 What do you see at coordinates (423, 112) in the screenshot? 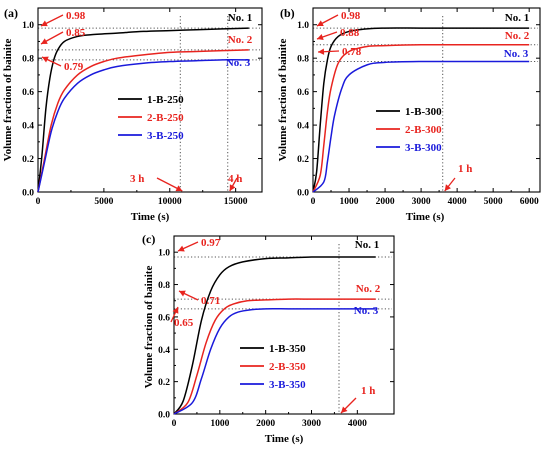
I see `legend-entry: 1-B-300` at bounding box center [423, 112].